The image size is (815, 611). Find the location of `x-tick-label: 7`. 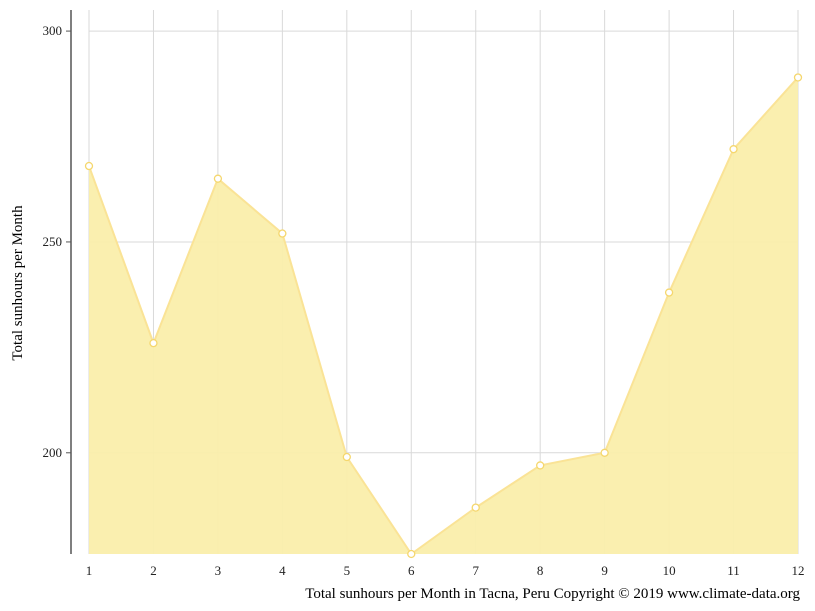

x-tick-label: 7 is located at coordinates (475, 570).